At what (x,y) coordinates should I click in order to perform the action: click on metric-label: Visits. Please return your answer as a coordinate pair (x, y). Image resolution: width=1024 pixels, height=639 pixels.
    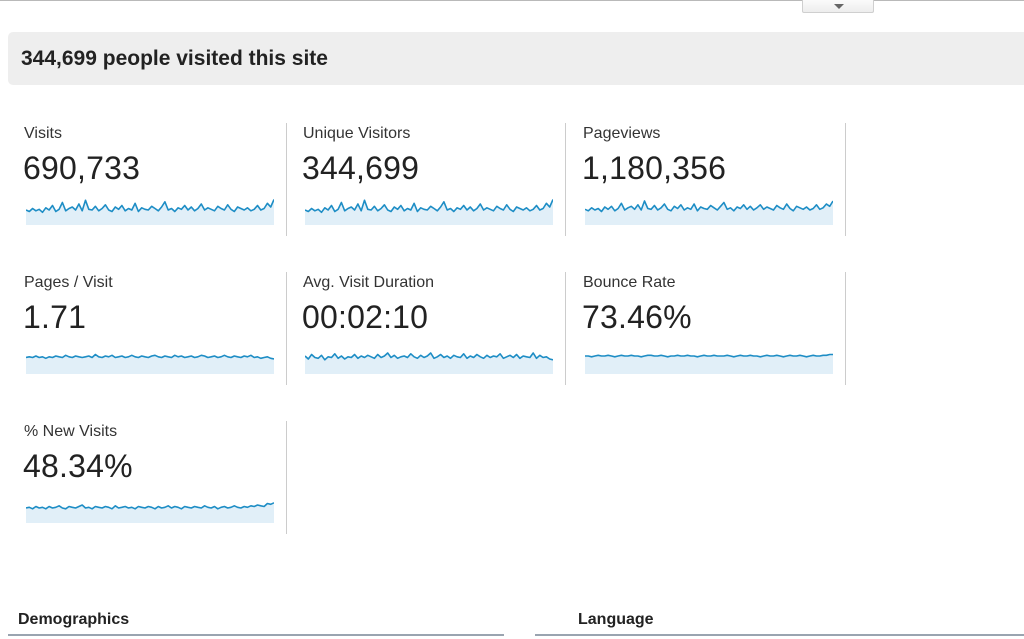
    Looking at the image, I should click on (43, 133).